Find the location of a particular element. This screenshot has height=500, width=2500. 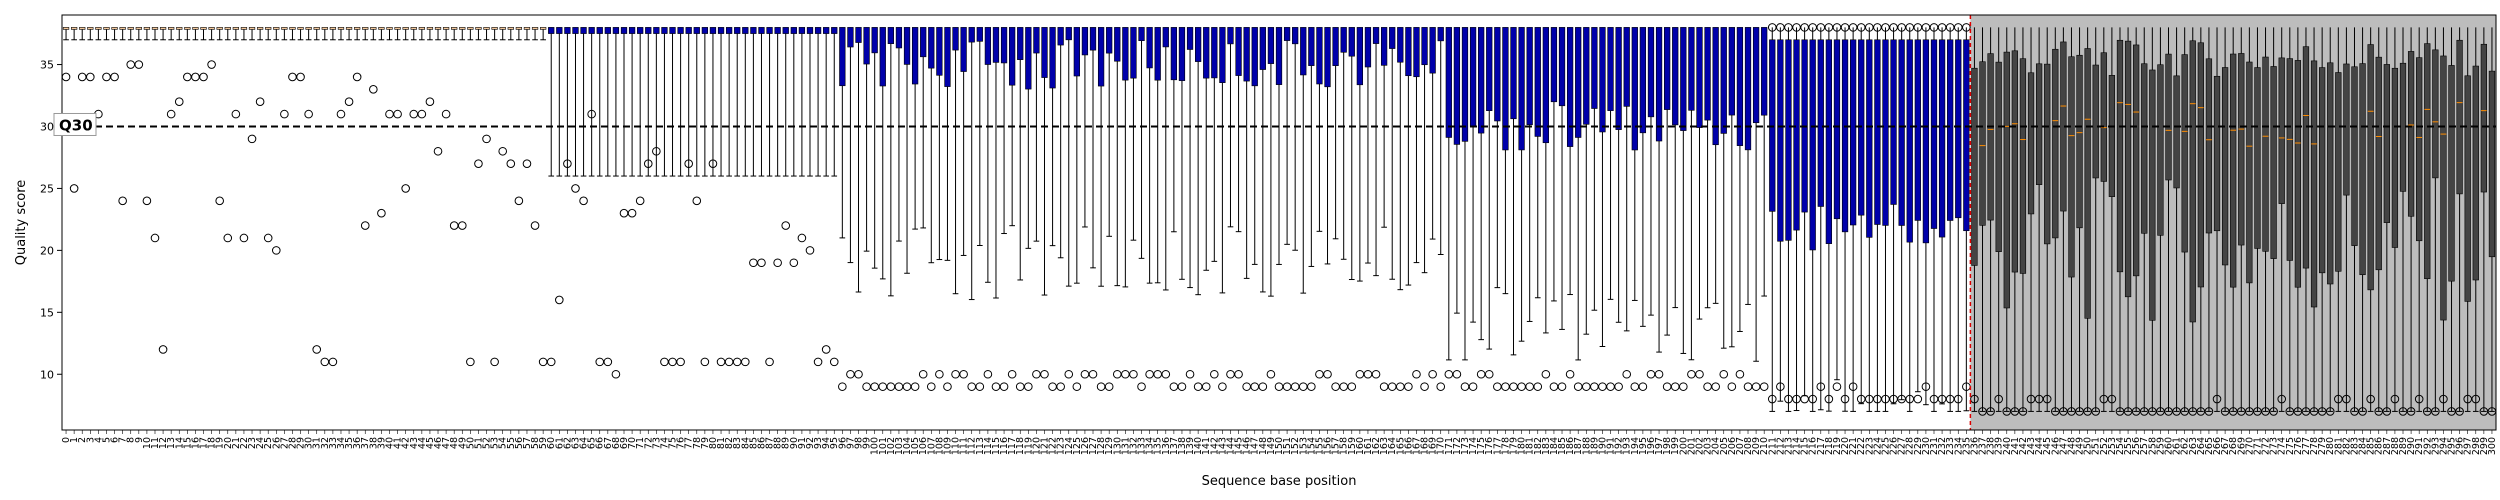

x-tick-label: 265 is located at coordinates (2209, 446).